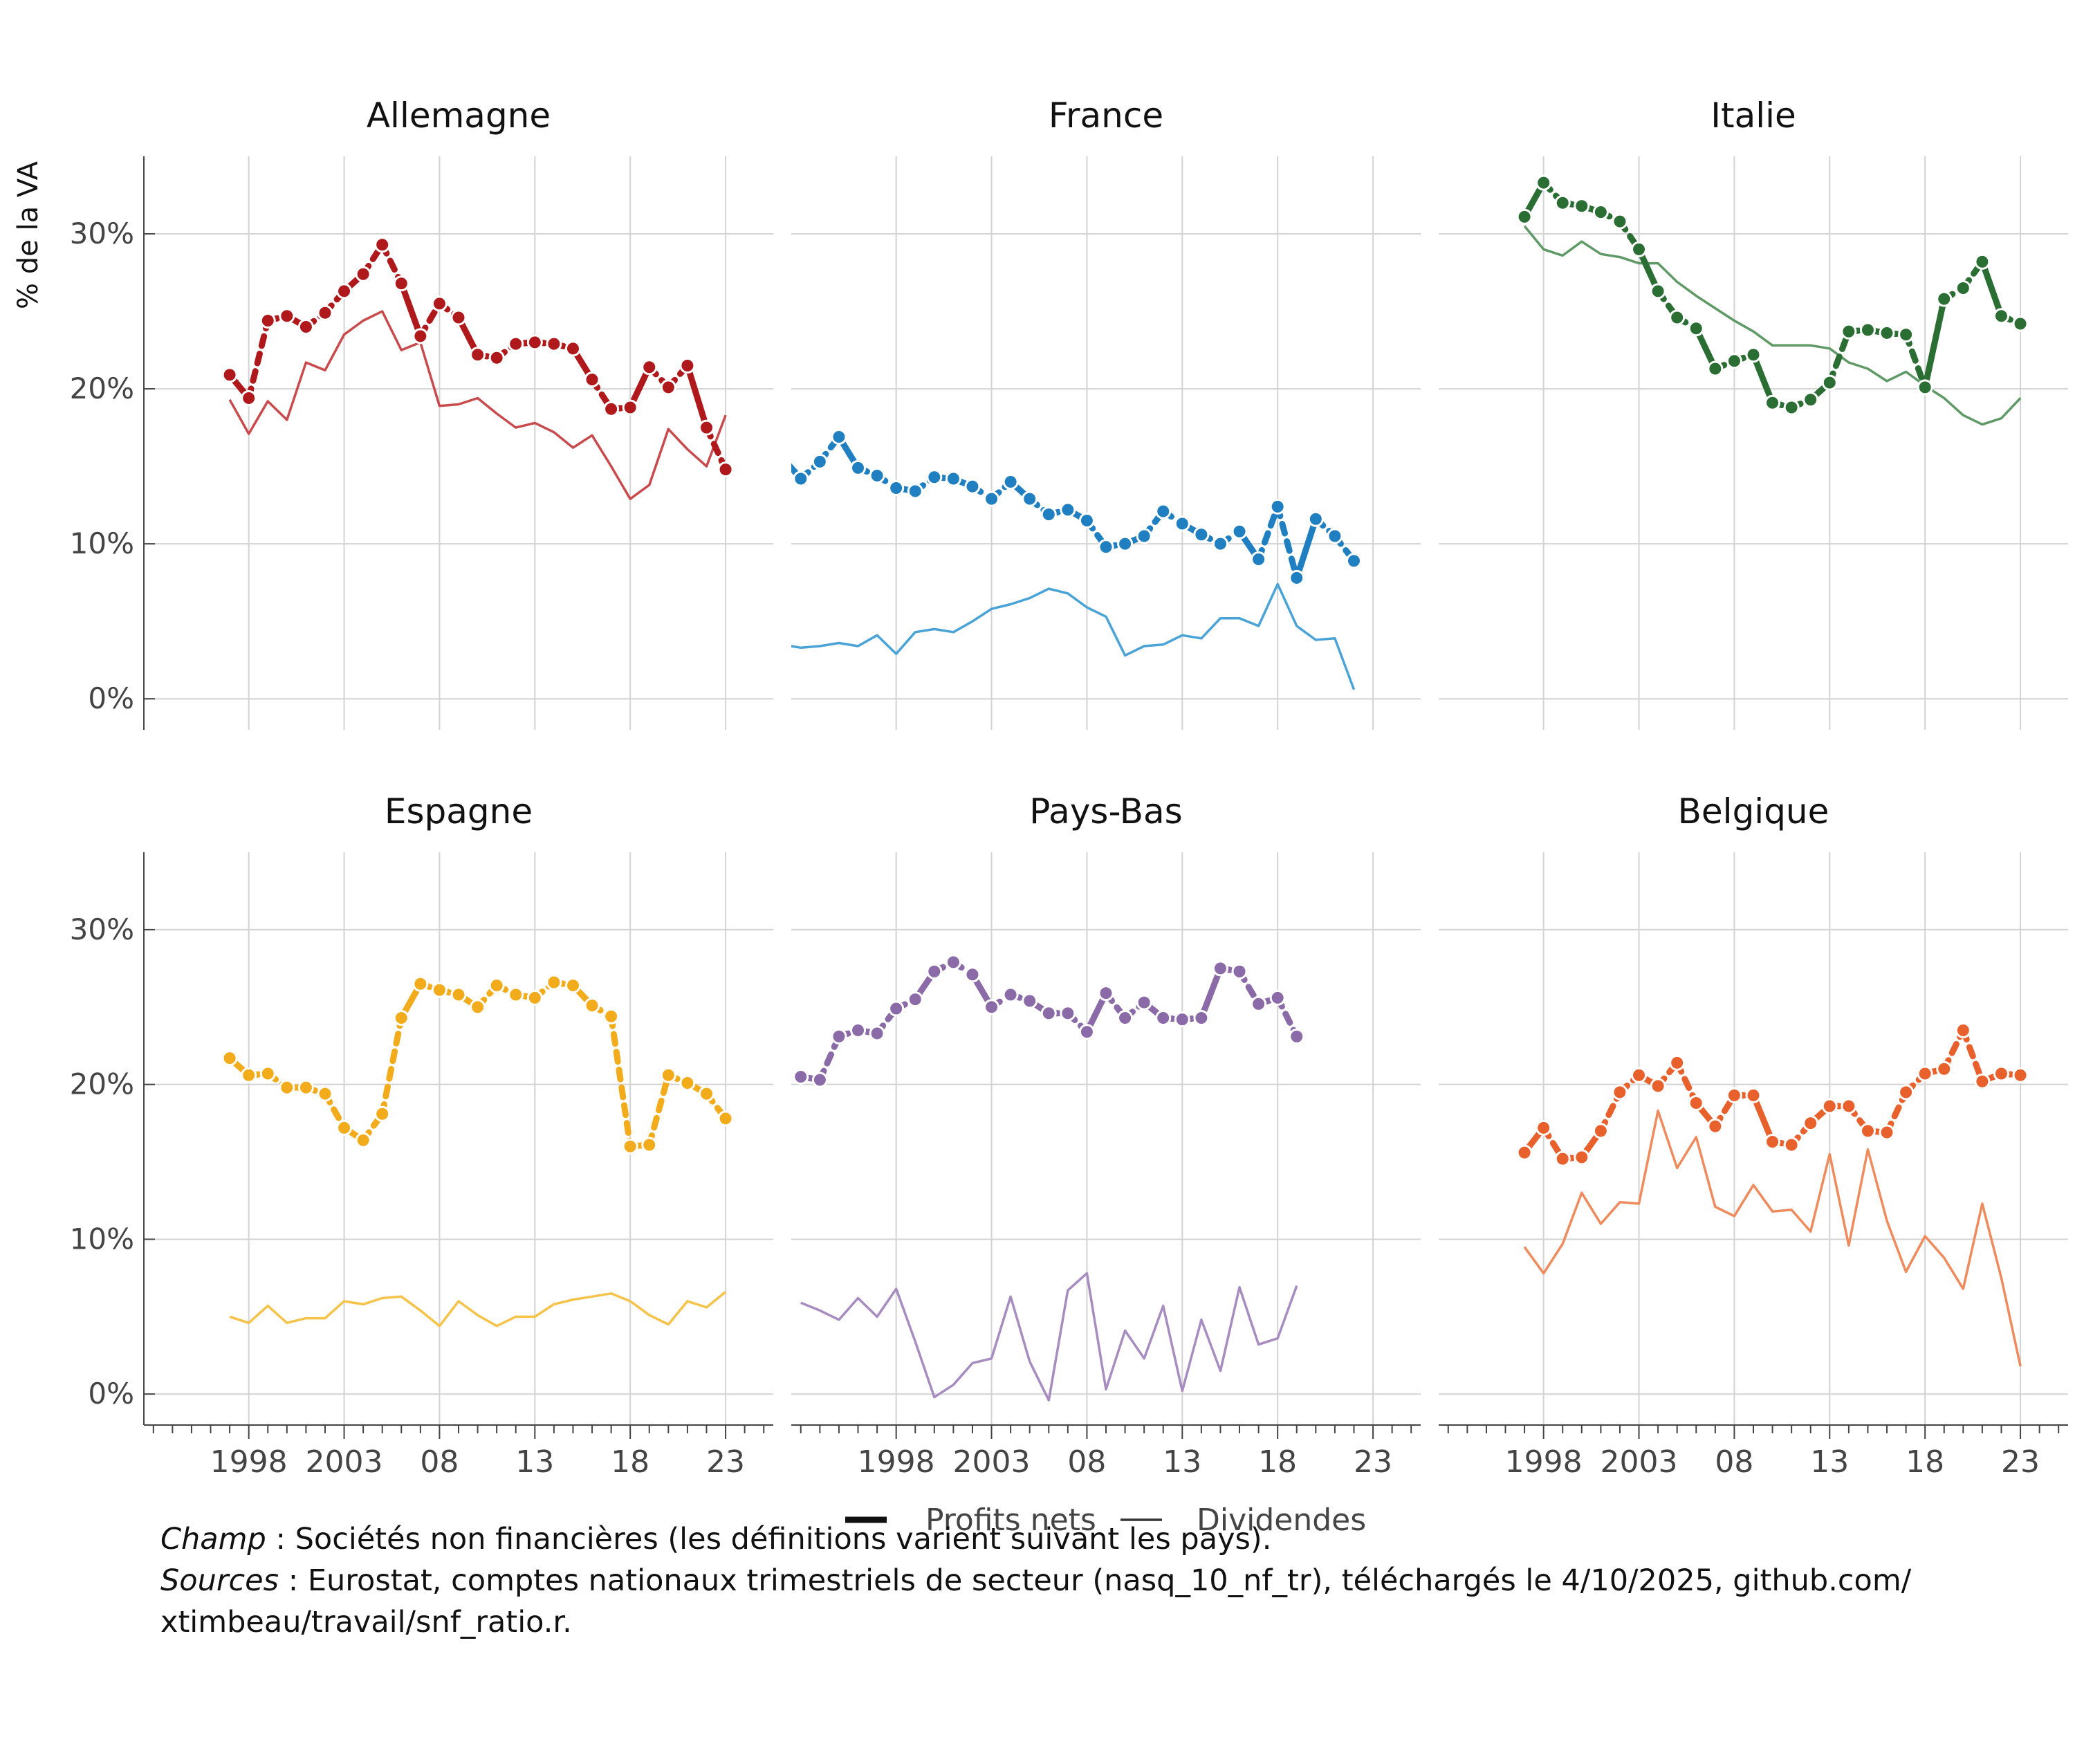  What do you see at coordinates (896, 1462) in the screenshot?
I see `x-tick-label: 1998` at bounding box center [896, 1462].